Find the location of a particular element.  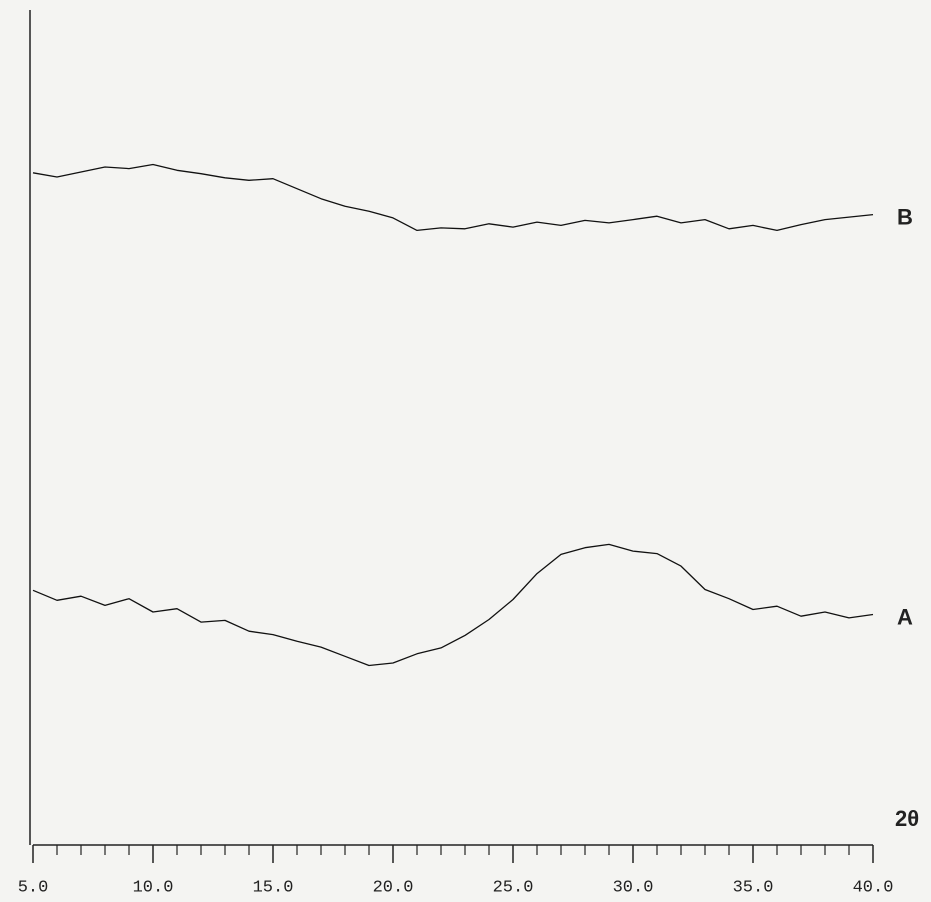

legend-label: A is located at coordinates (905, 616).